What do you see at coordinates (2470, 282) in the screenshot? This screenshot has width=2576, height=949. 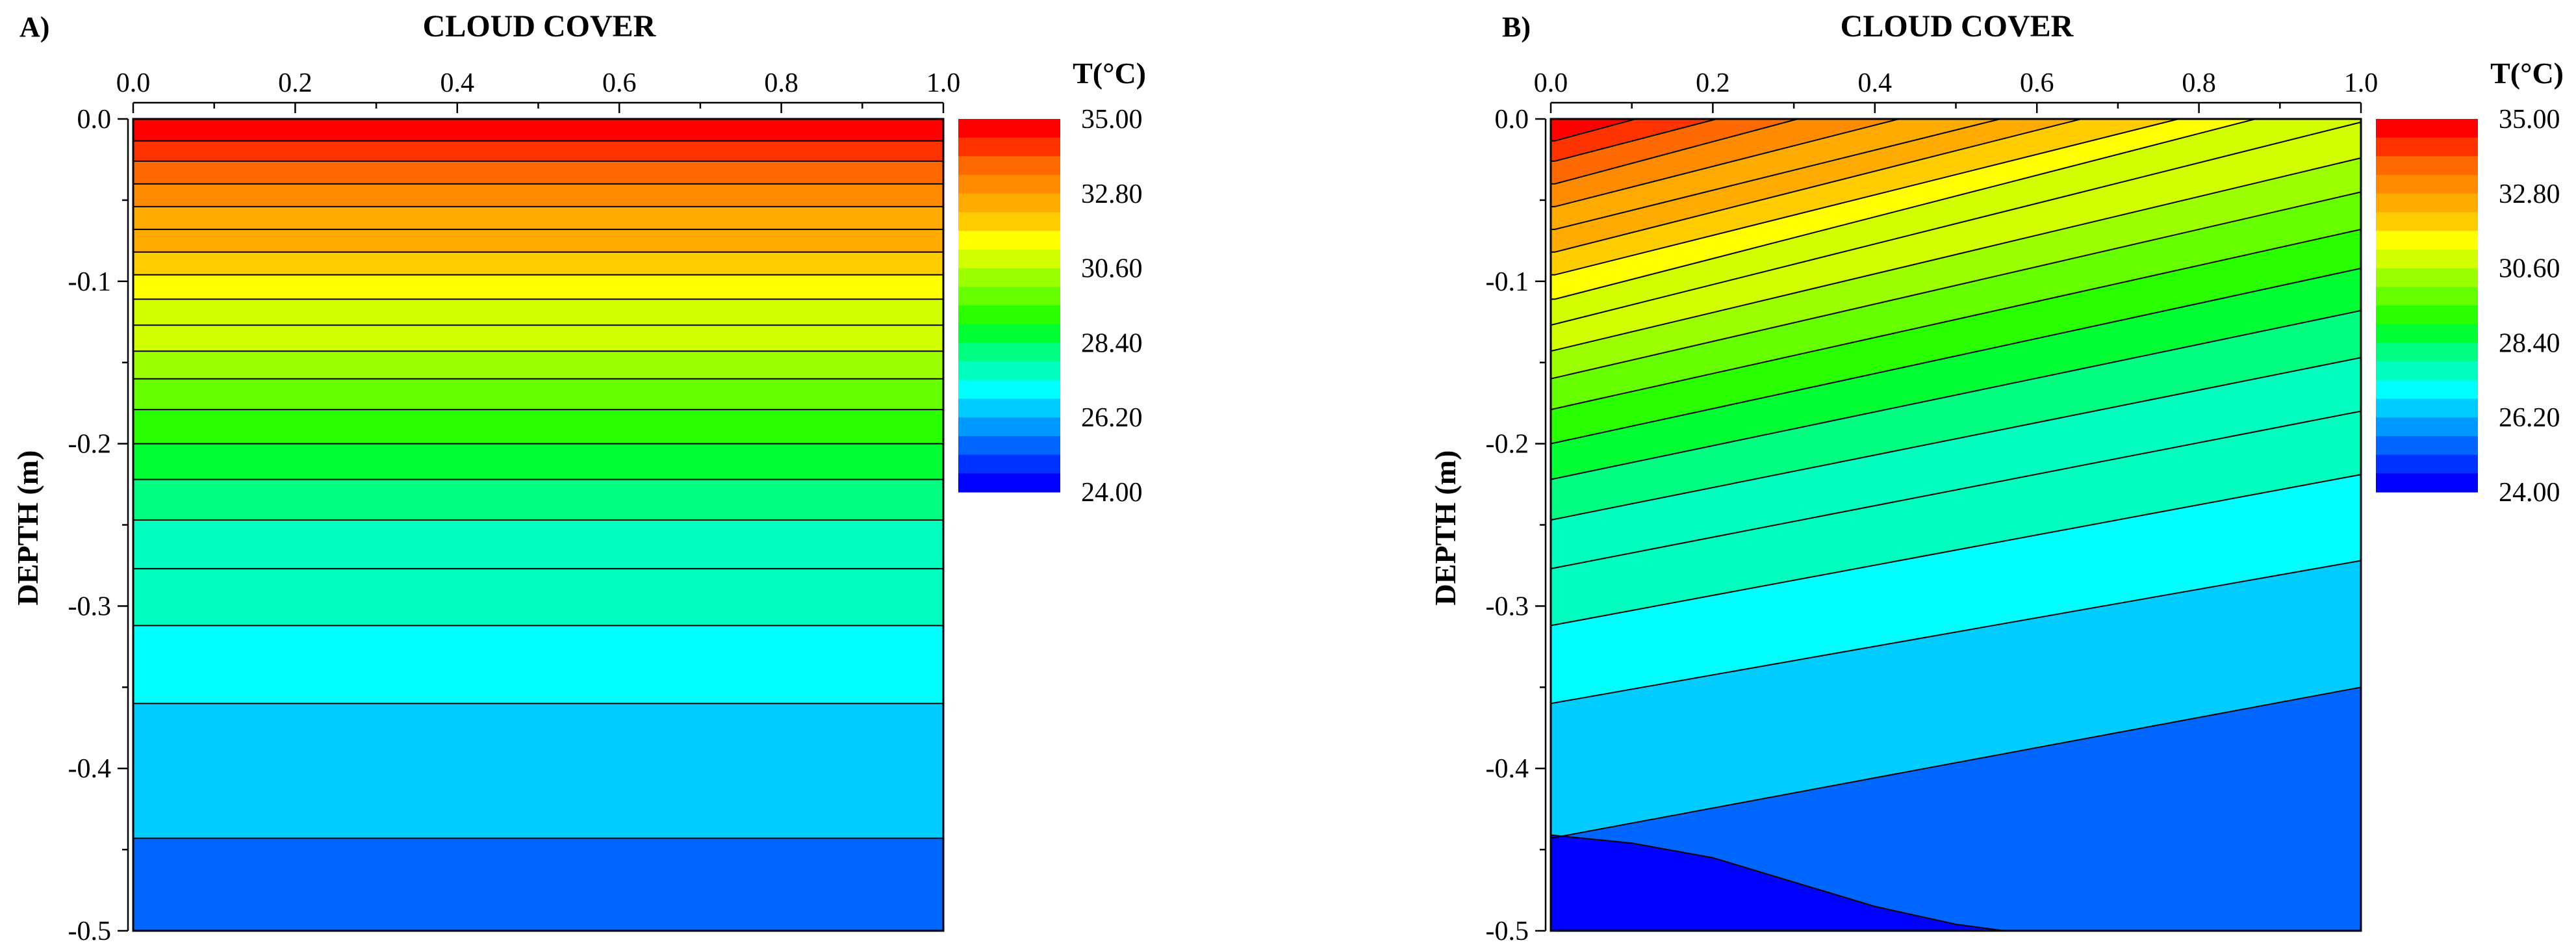 I see `panel-b-colorbar: T(°C) 35.00 32.80 30.60 28.40 26.20 24.00` at bounding box center [2470, 282].